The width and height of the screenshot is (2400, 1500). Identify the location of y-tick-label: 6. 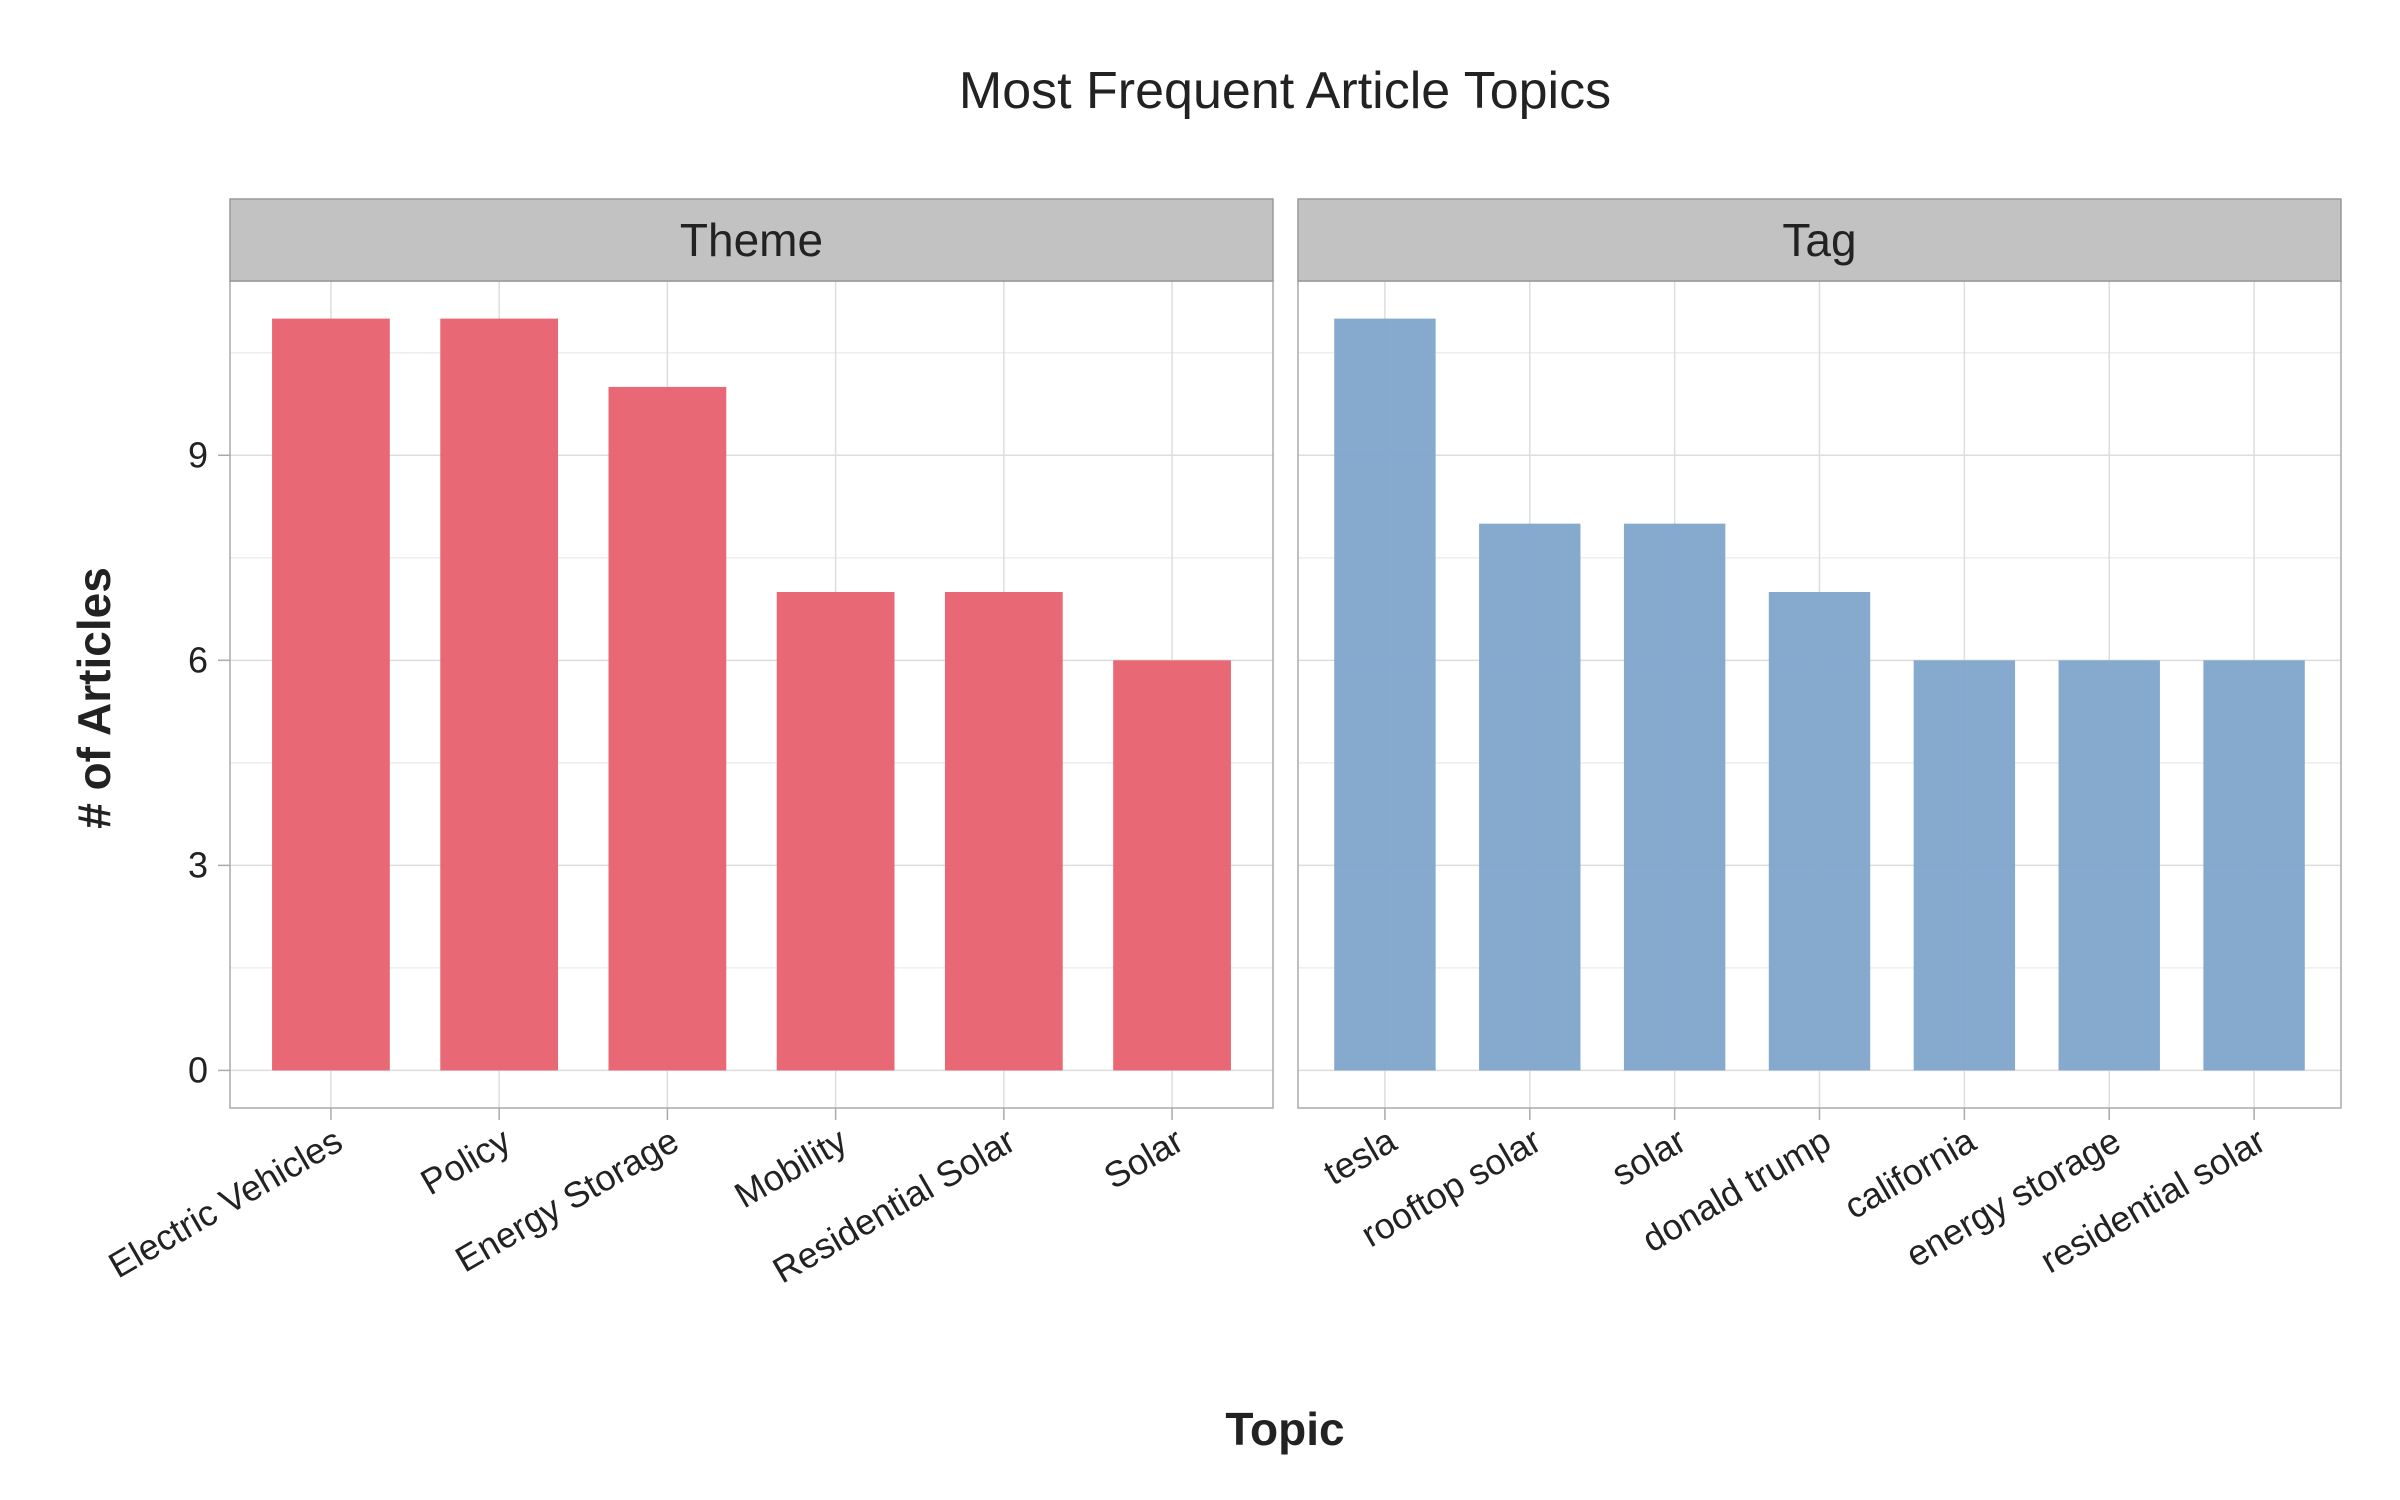
(198, 659).